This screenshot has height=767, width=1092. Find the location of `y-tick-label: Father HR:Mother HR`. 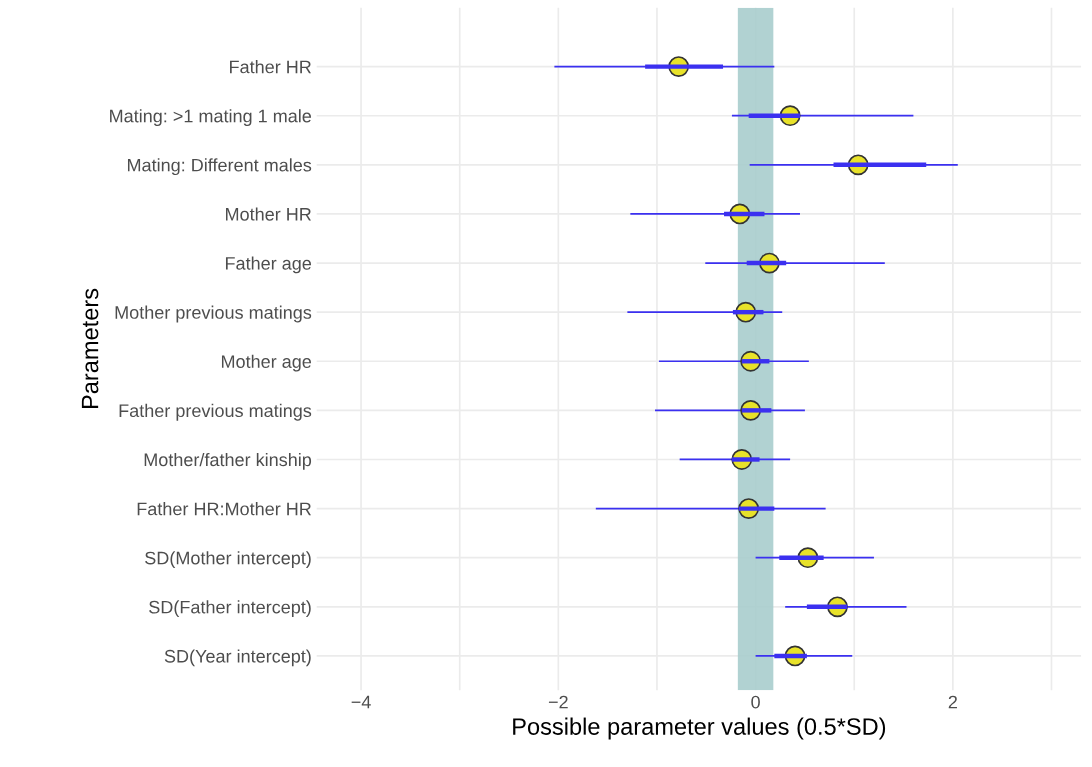

y-tick-label: Father HR:Mother HR is located at coordinates (224, 509).